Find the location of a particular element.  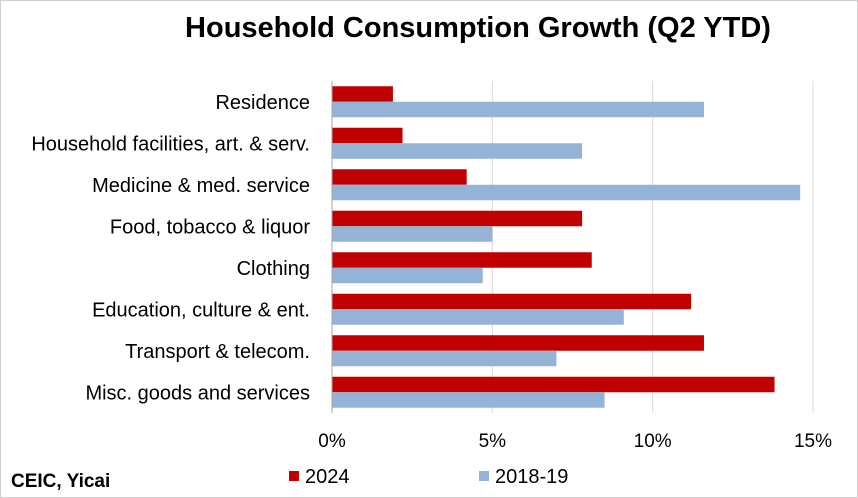

category-label: Food, tobacco & liquor is located at coordinates (210, 227).